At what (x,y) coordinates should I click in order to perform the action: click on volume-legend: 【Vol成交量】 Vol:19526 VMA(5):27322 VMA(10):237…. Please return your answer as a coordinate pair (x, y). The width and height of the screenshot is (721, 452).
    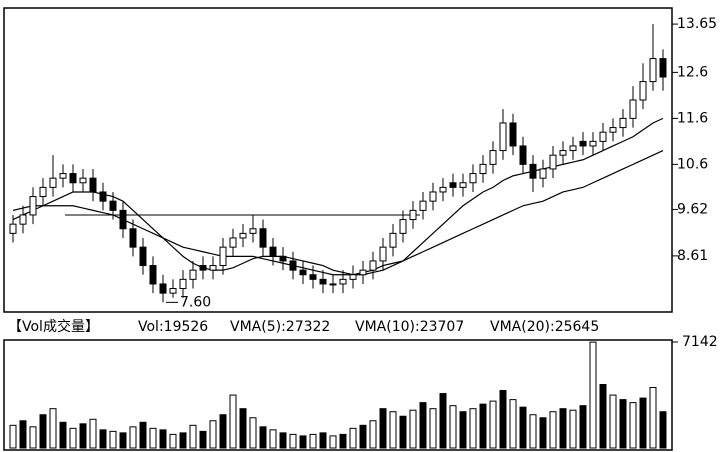
    Looking at the image, I should click on (303, 326).